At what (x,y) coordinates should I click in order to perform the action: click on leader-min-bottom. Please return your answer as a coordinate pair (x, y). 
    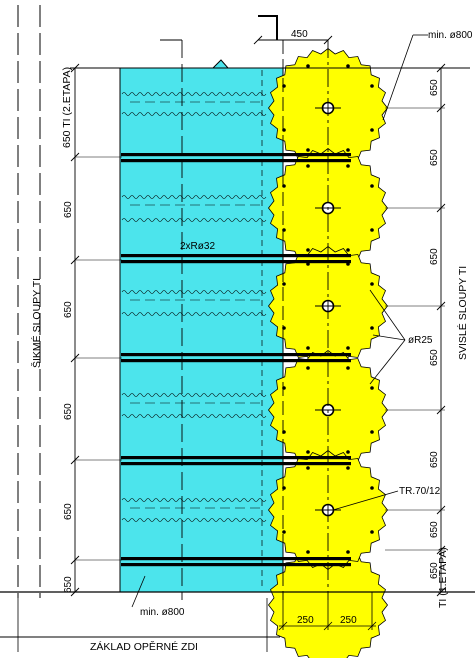
    Looking at the image, I should click on (138, 591).